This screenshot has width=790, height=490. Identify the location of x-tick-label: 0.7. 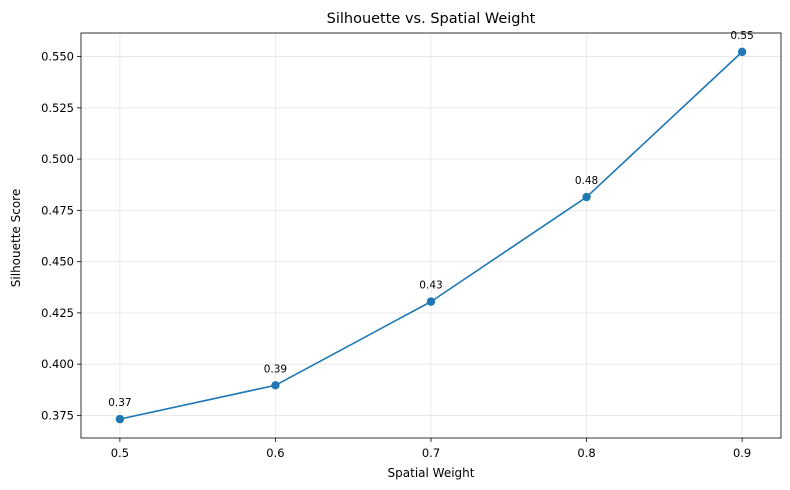
(431, 453).